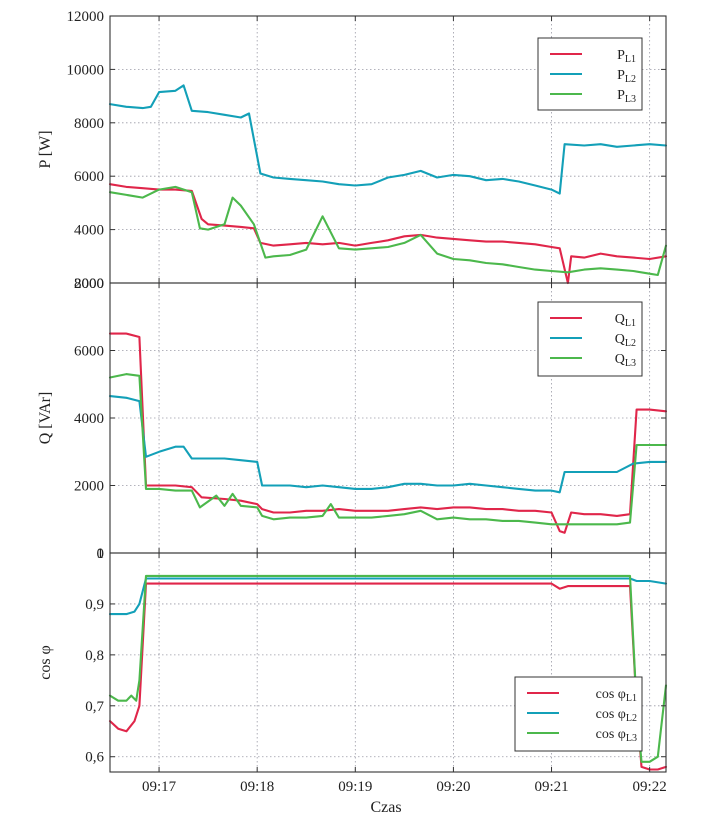 This screenshot has width=723, height=830. What do you see at coordinates (453, 787) in the screenshot?
I see `x-tick-label: 09:20` at bounding box center [453, 787].